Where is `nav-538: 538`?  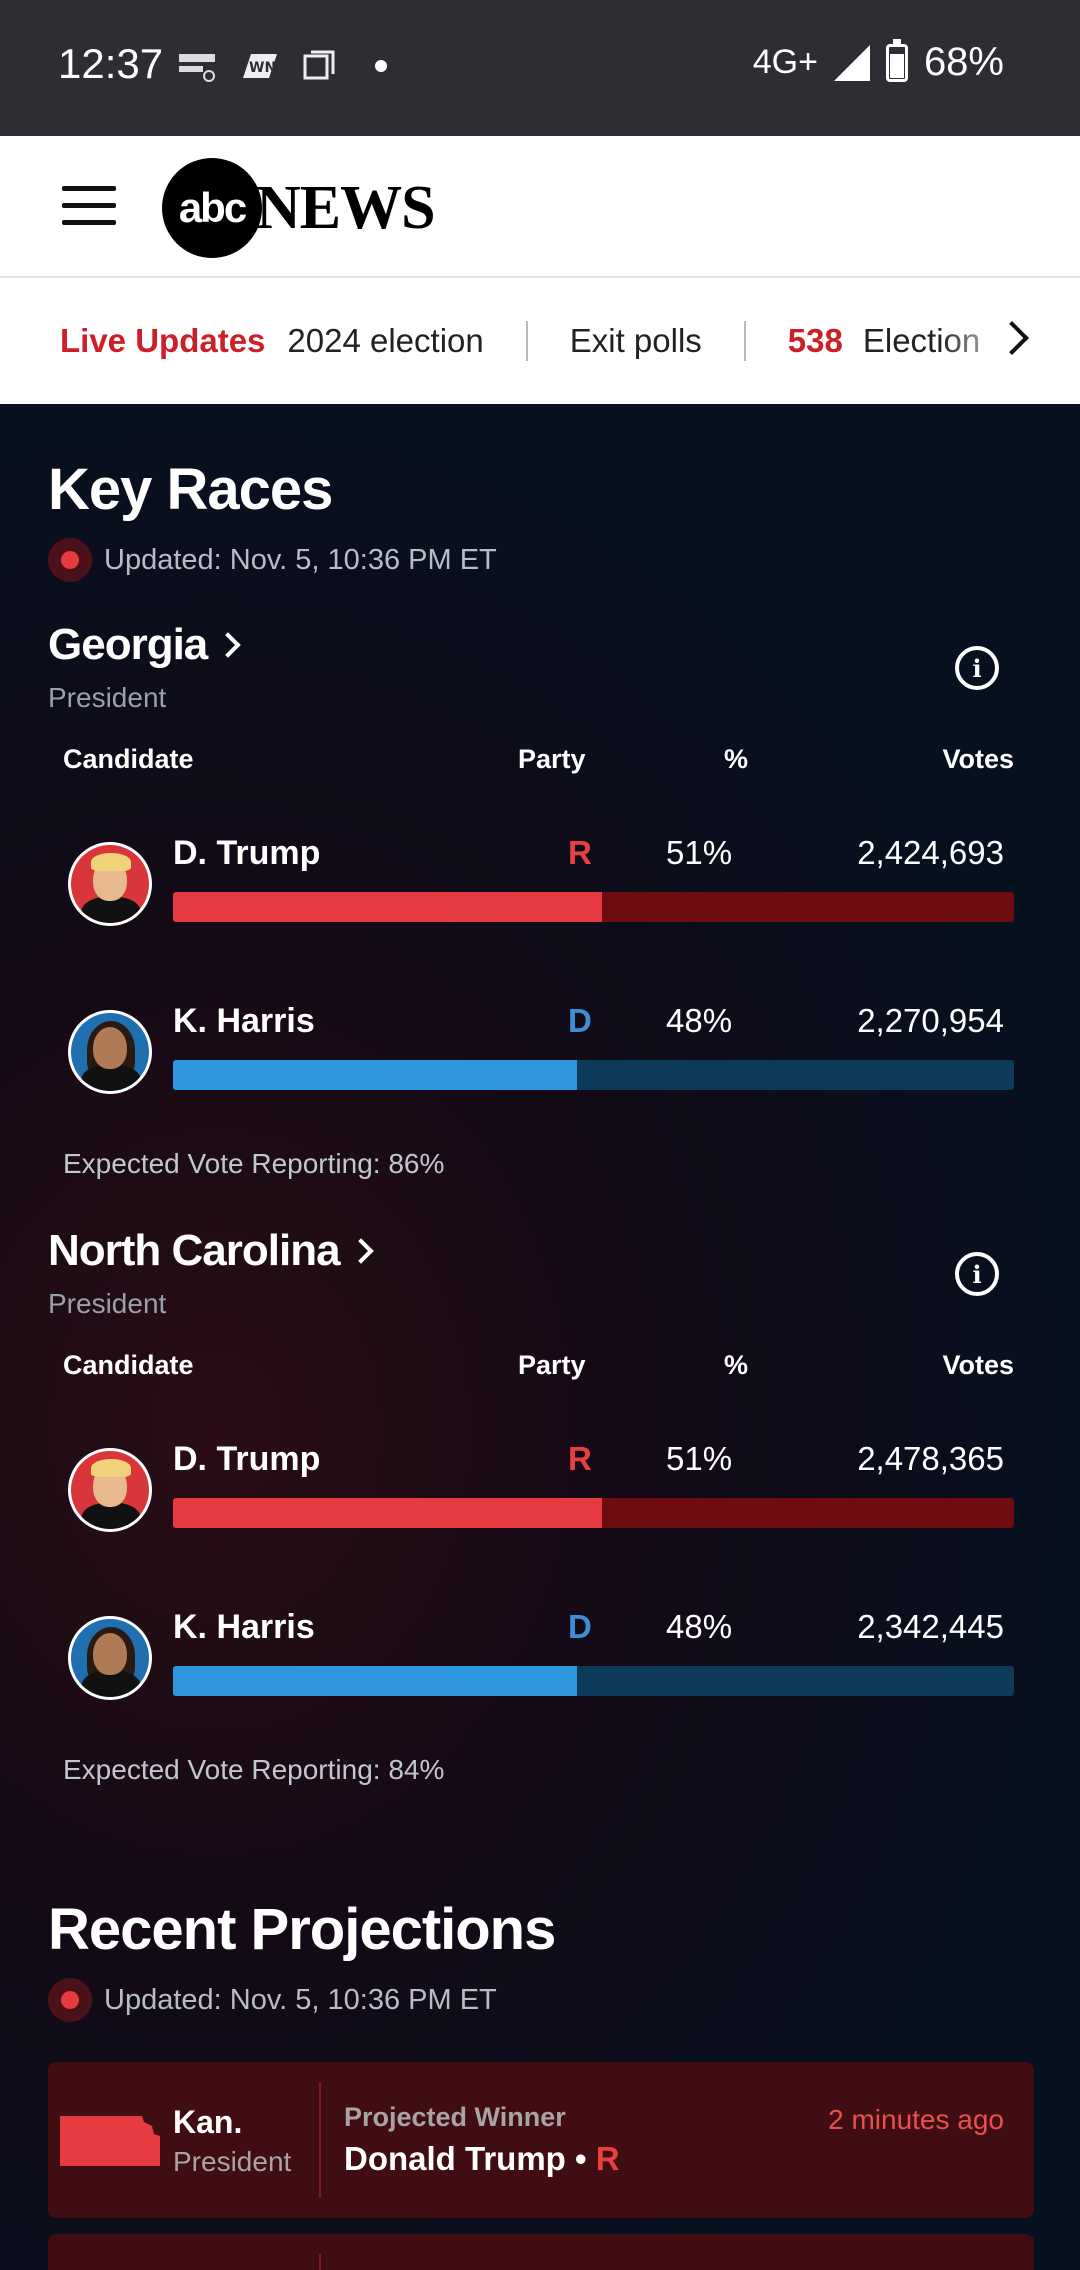 nav-538: 538 is located at coordinates (815, 340).